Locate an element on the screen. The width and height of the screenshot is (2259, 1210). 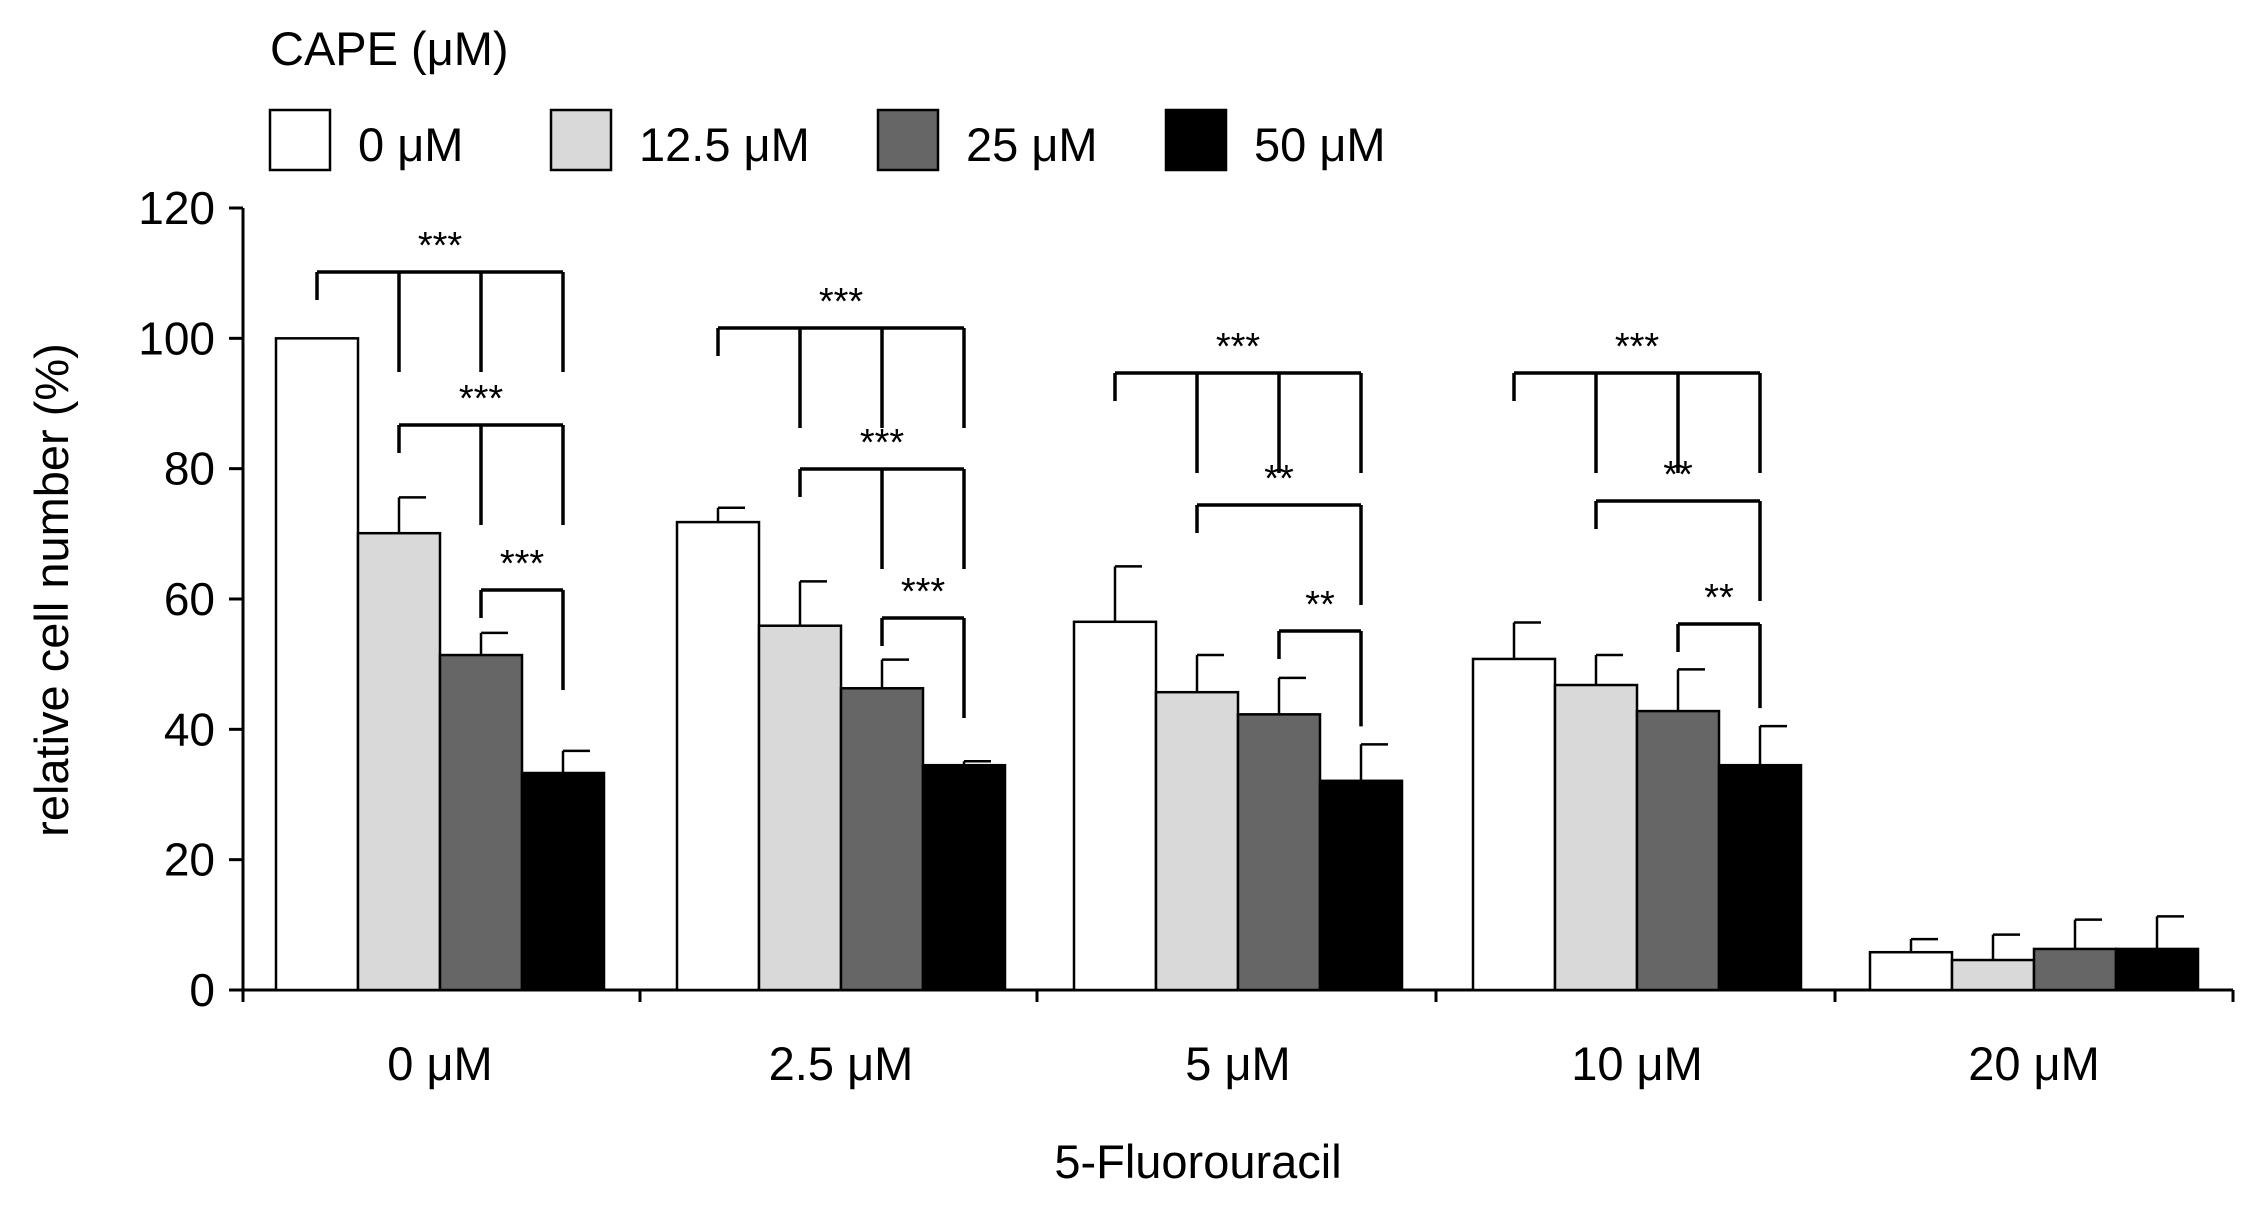
x-category-label: 2.5 μM is located at coordinates (841, 1063).